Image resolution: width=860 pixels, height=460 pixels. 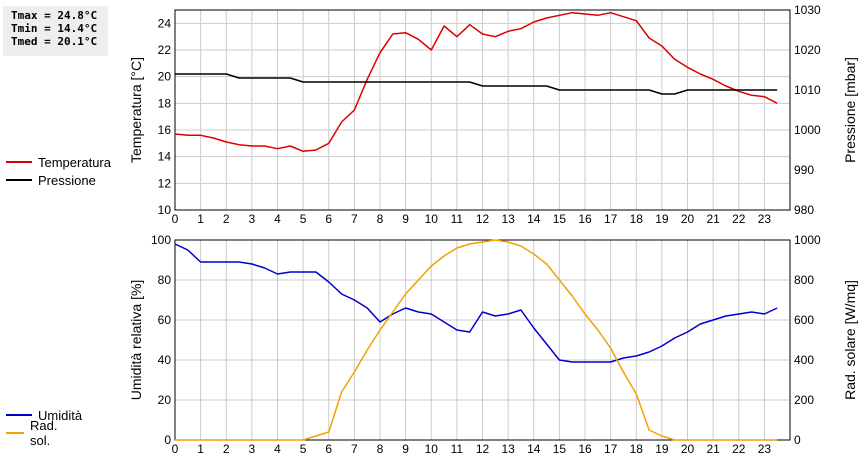 I want to click on y2-axis-label-top: Pressione [mbar], so click(x=850, y=110).